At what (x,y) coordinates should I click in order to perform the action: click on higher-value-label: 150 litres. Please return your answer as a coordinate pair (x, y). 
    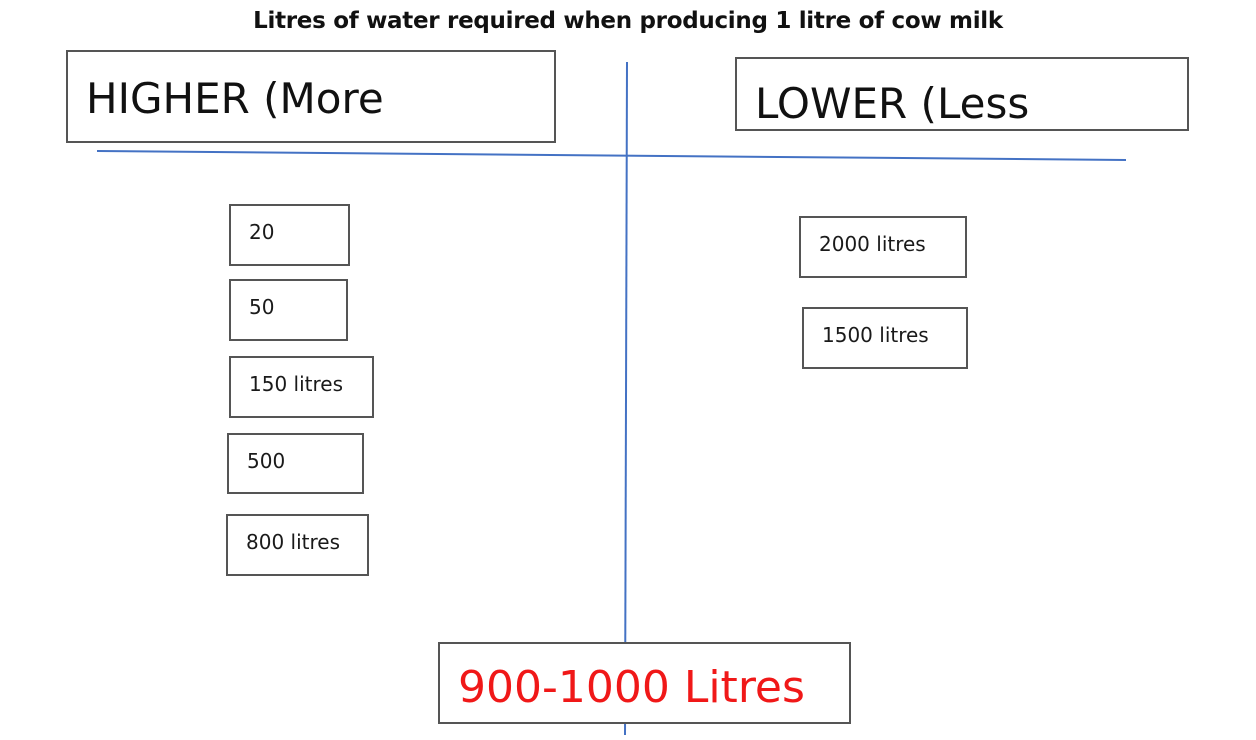
    Looking at the image, I should click on (296, 384).